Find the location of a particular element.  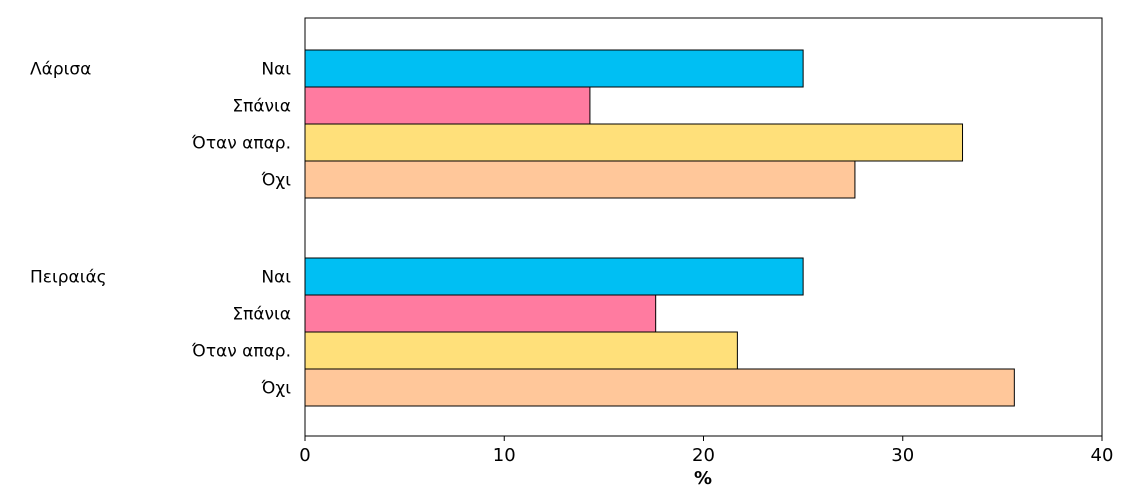

x-axis-title: % is located at coordinates (703, 478).